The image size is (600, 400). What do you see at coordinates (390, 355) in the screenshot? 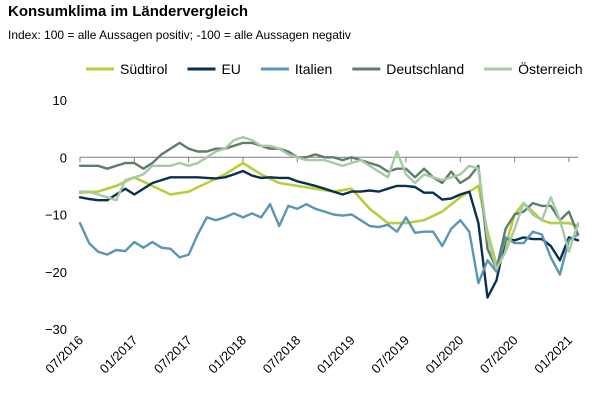
I see `x-tick-label: 07/2019` at bounding box center [390, 355].